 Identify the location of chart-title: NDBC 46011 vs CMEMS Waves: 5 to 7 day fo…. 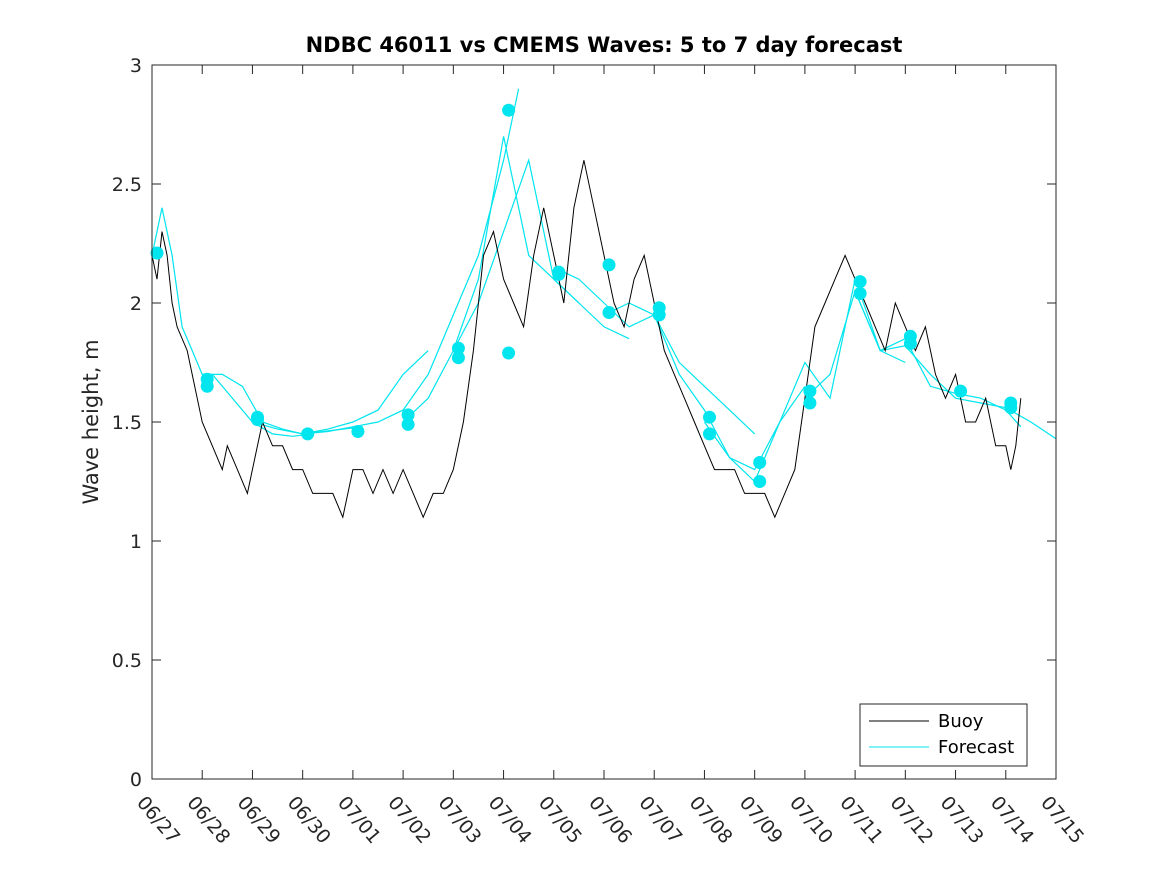
(604, 45).